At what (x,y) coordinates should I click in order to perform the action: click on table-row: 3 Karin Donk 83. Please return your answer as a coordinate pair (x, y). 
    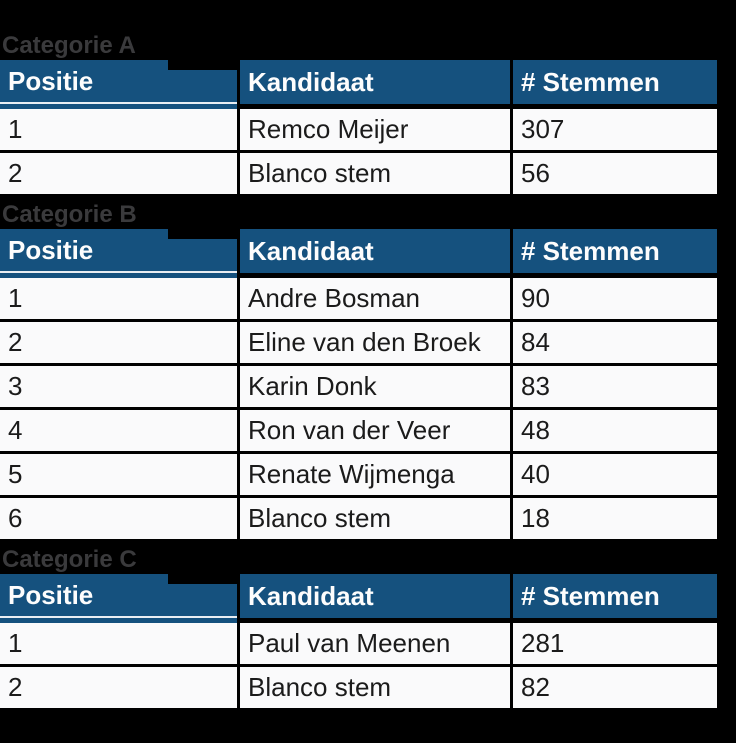
    Looking at the image, I should click on (358, 388).